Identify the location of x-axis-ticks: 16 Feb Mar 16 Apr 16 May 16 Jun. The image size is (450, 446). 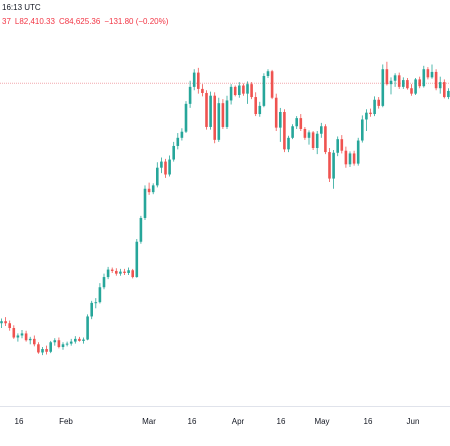
(217, 421).